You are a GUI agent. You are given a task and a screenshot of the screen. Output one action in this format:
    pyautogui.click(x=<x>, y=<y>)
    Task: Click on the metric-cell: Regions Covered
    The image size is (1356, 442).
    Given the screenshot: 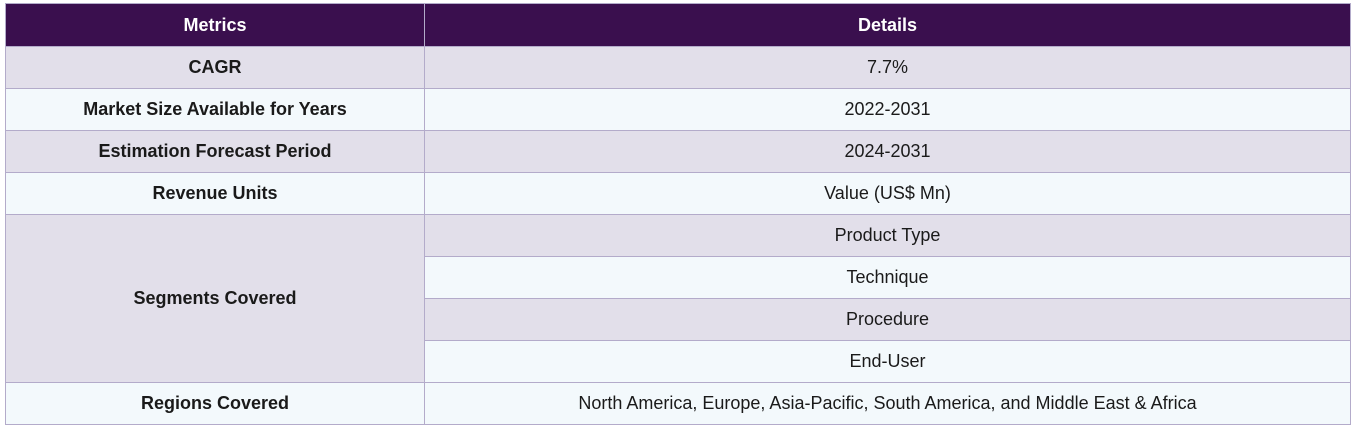 What is the action you would take?
    pyautogui.click(x=215, y=403)
    